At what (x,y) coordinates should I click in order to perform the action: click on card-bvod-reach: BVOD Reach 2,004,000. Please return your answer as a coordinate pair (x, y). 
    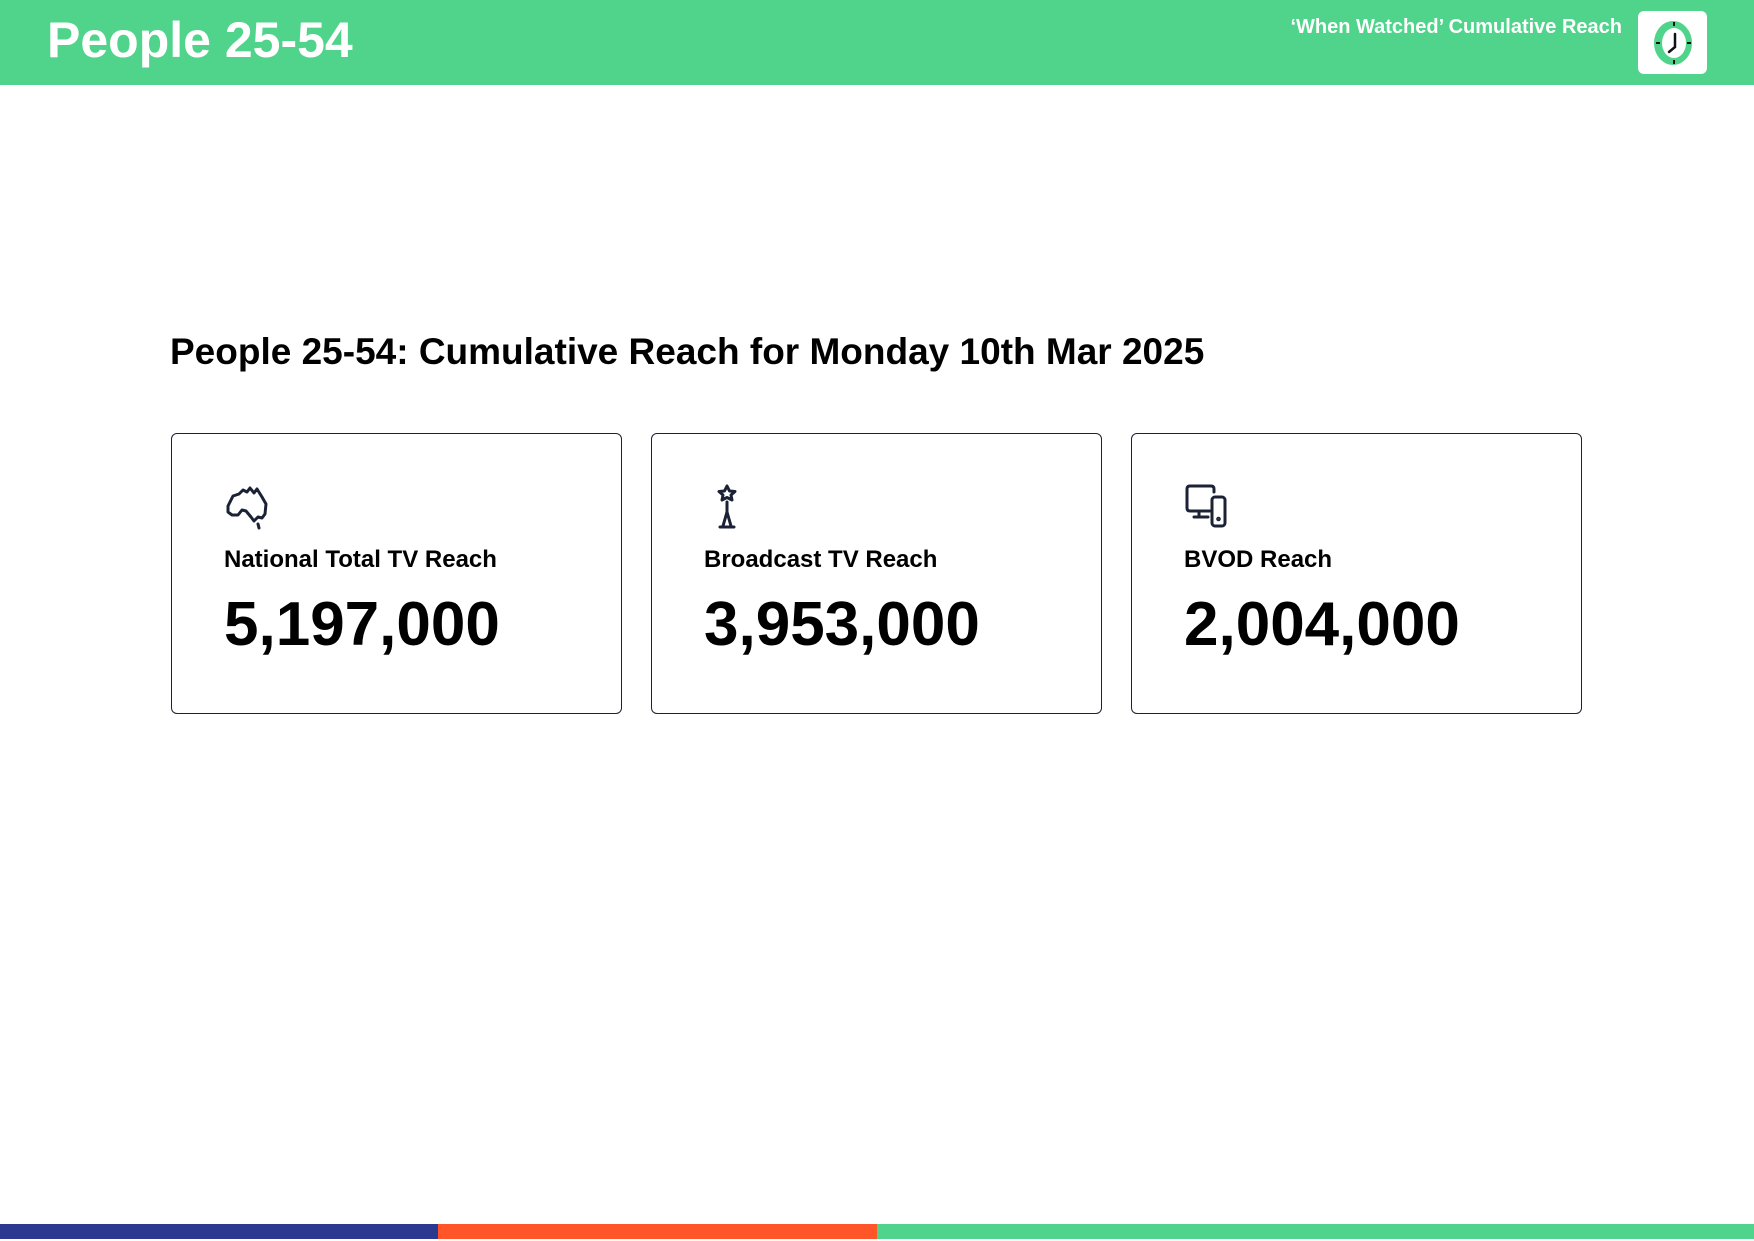
    Looking at the image, I should click on (1356, 573).